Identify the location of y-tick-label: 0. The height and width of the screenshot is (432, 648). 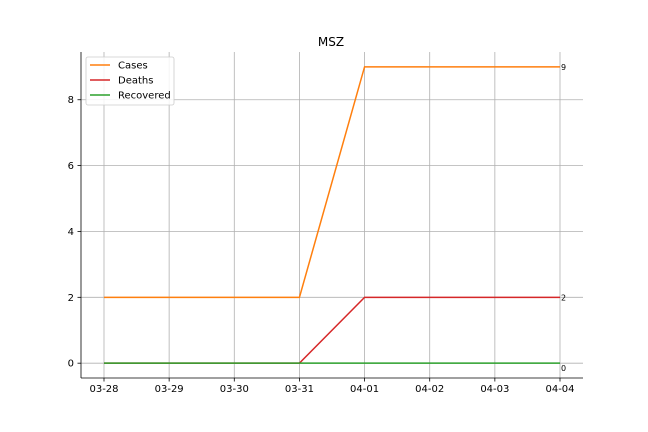
(71, 364).